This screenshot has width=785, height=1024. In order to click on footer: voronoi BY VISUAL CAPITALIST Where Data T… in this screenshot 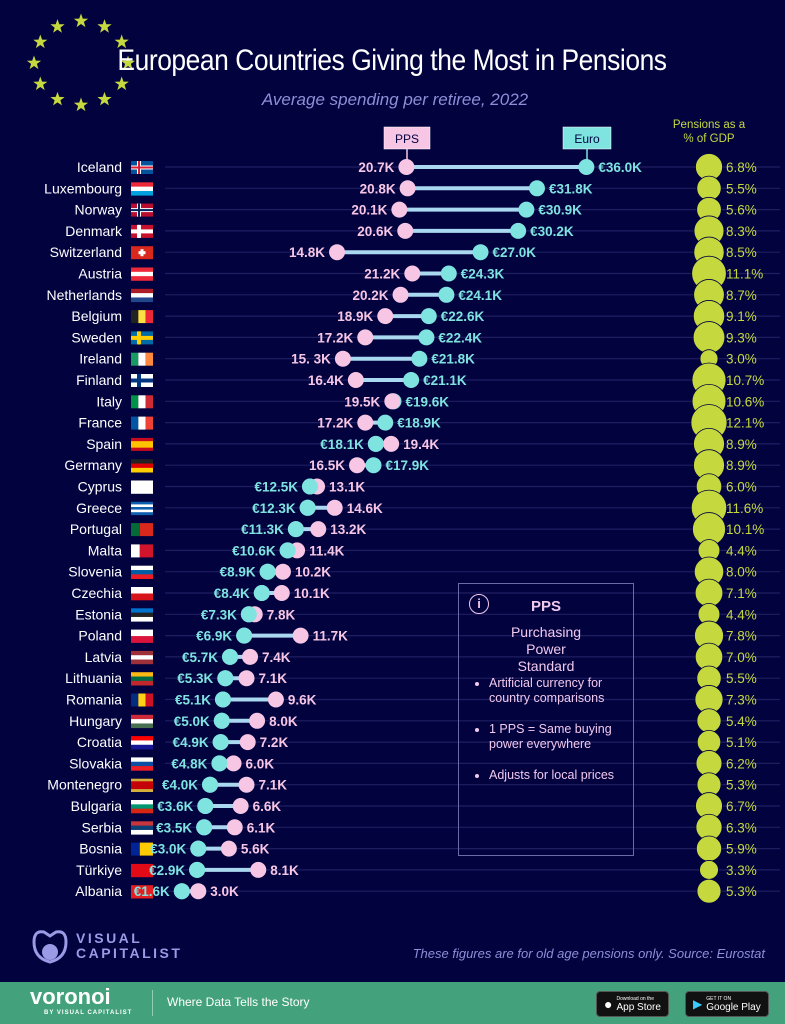, I will do `click(392, 1003)`.